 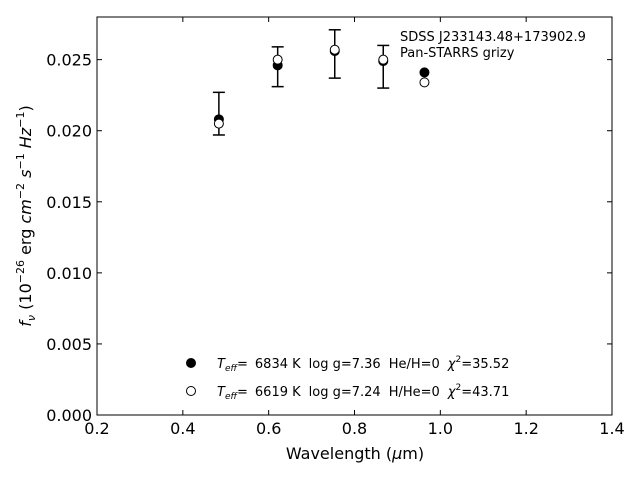 I want to click on x-tick-label: 0.6, so click(x=268, y=428).